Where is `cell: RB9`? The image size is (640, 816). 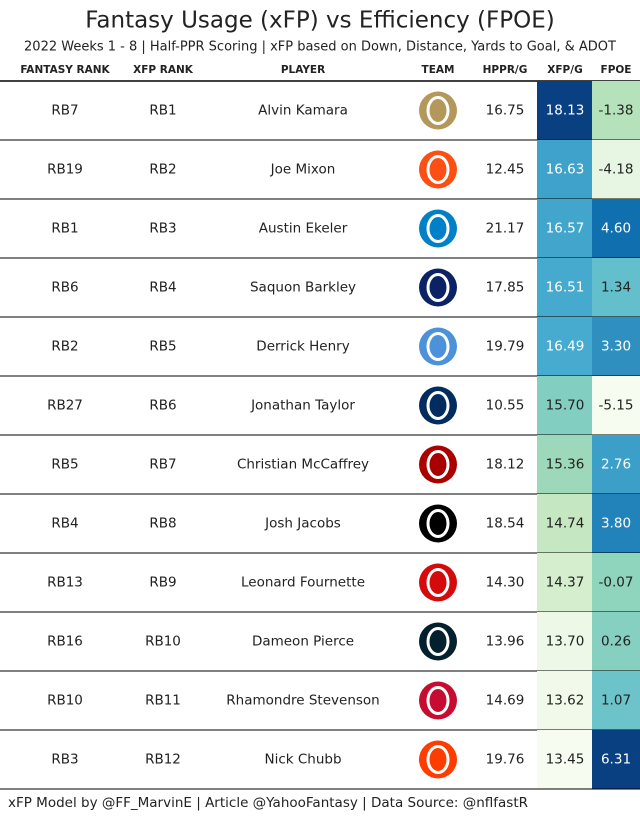
cell: RB9 is located at coordinates (162, 583).